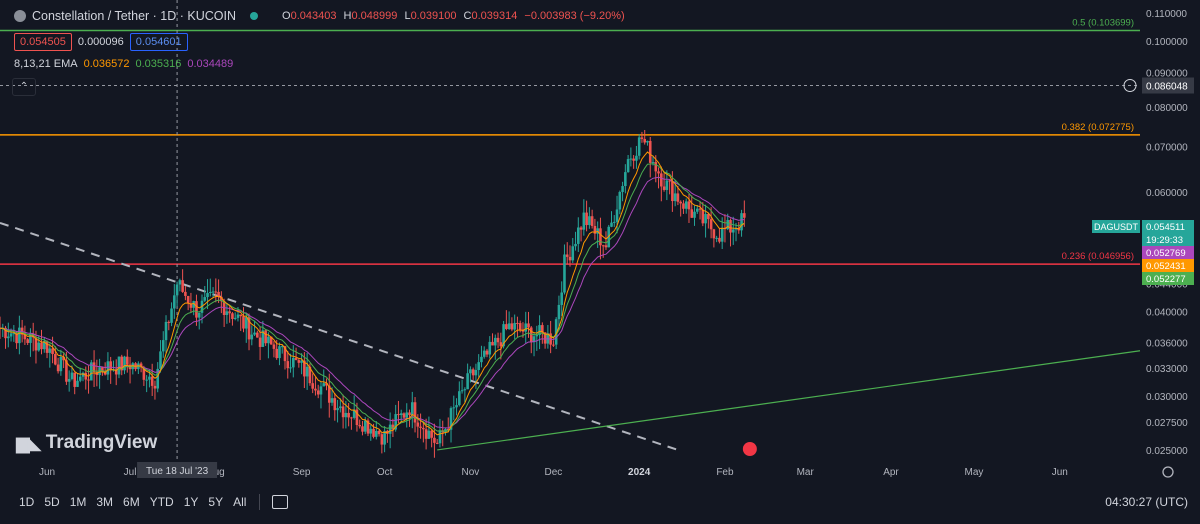  What do you see at coordinates (131, 501) in the screenshot?
I see `timeframe-6m: 6M` at bounding box center [131, 501].